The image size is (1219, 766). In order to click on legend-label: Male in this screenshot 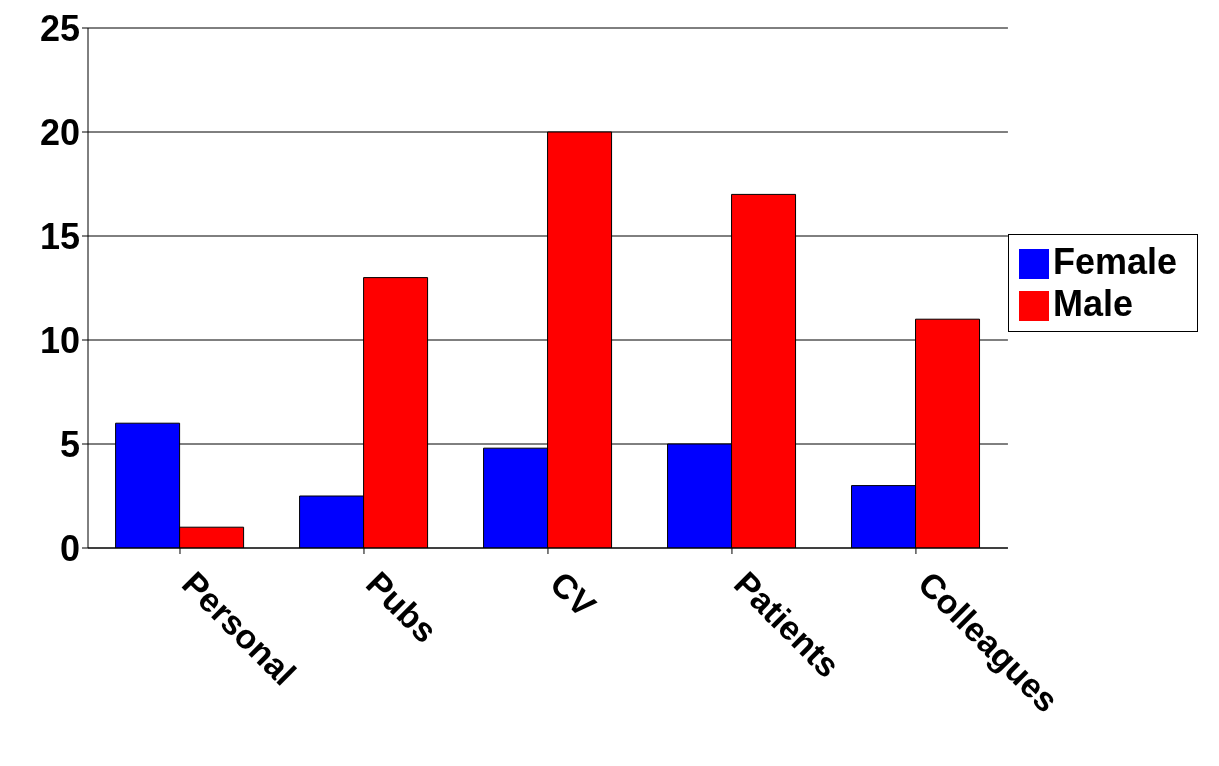, I will do `click(1092, 303)`.